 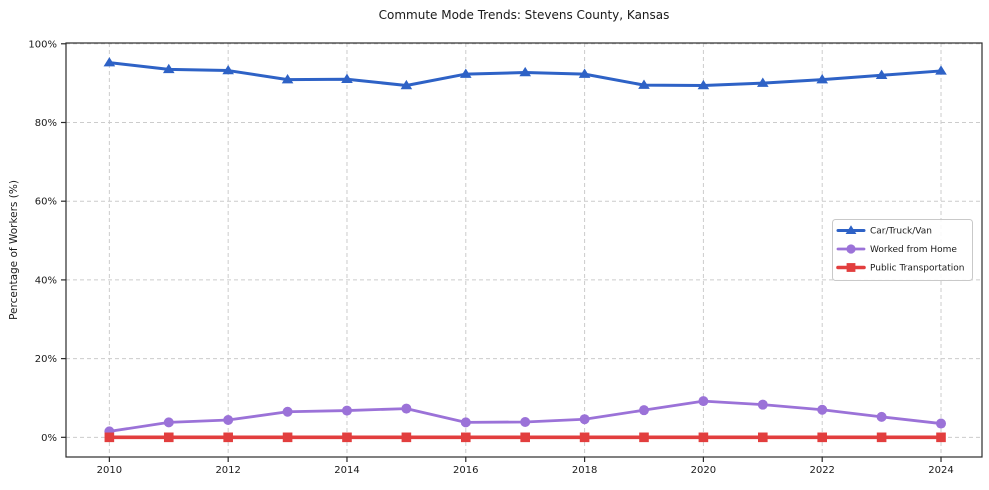 I want to click on y-tick-label: 40%, so click(x=46, y=280).